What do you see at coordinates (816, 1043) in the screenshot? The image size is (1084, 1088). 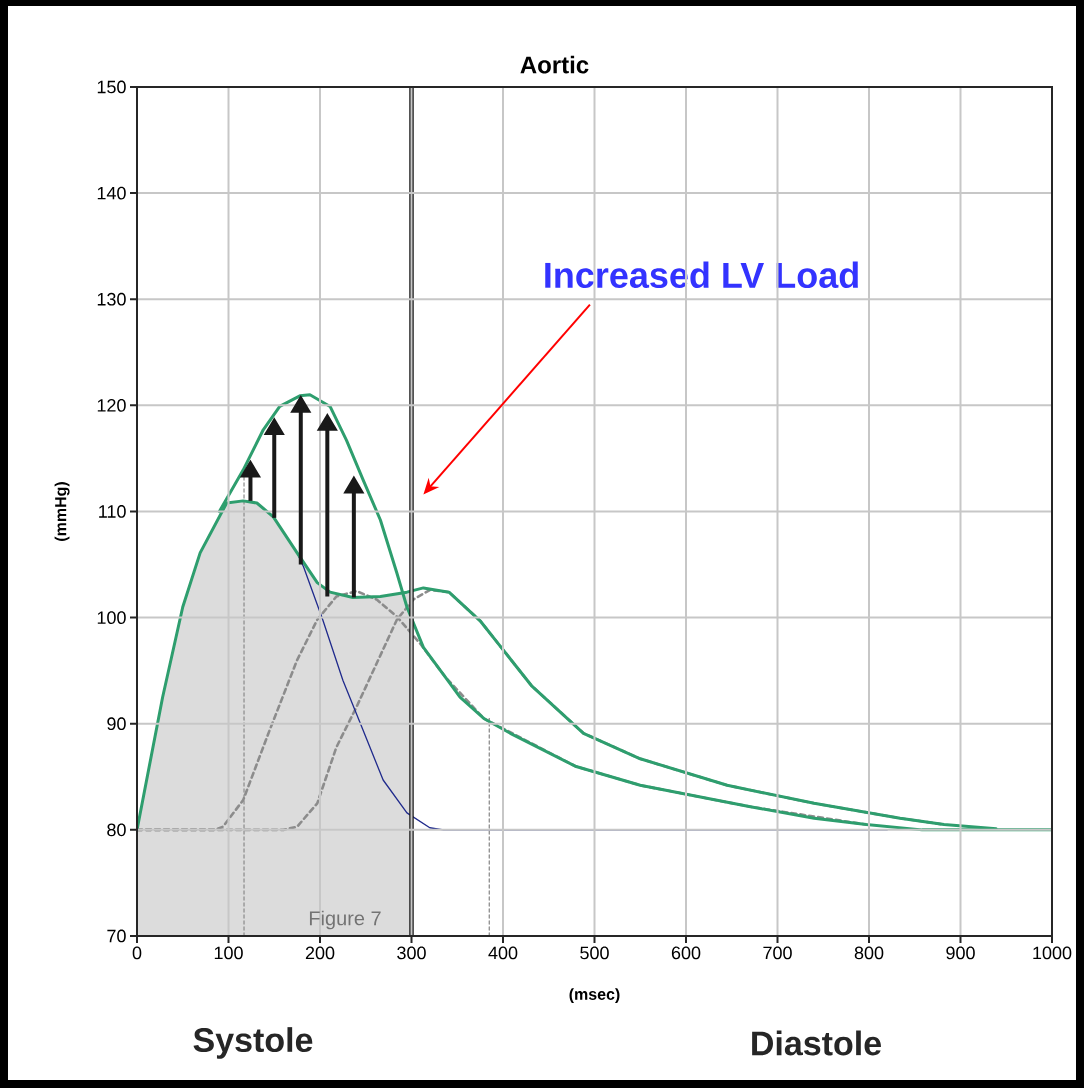 I see `text: Diastole` at bounding box center [816, 1043].